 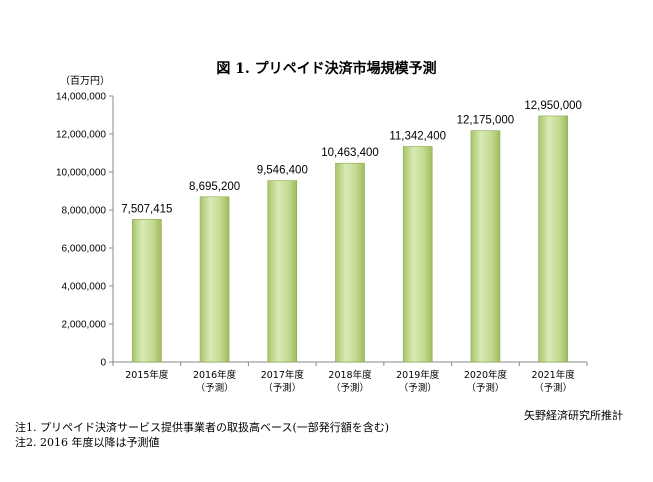 What do you see at coordinates (84, 287) in the screenshot?
I see `y-tick-label: 4,000,000` at bounding box center [84, 287].